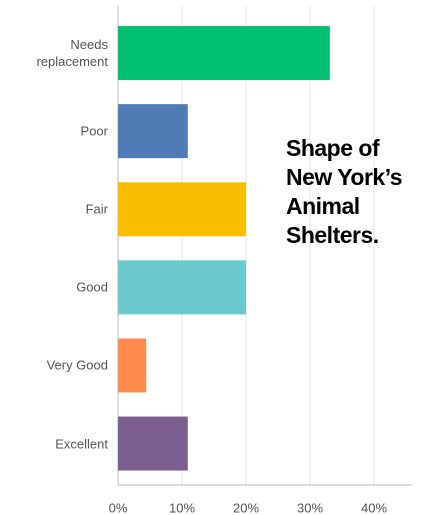  I want to click on x-tick-label: 10%, so click(182, 507).